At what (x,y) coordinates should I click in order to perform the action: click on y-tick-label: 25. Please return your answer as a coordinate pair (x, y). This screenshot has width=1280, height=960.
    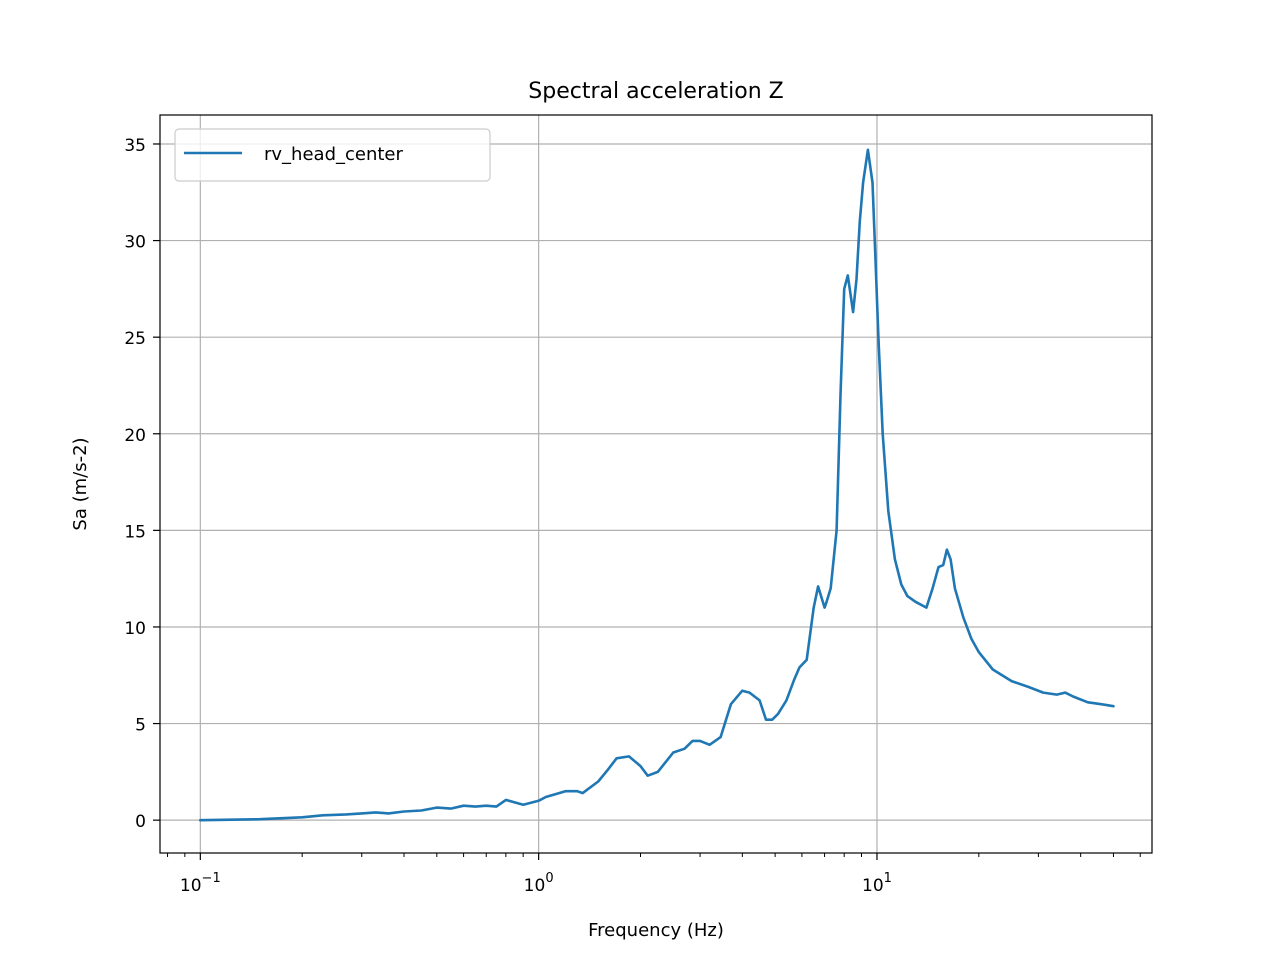
    Looking at the image, I should click on (135, 339).